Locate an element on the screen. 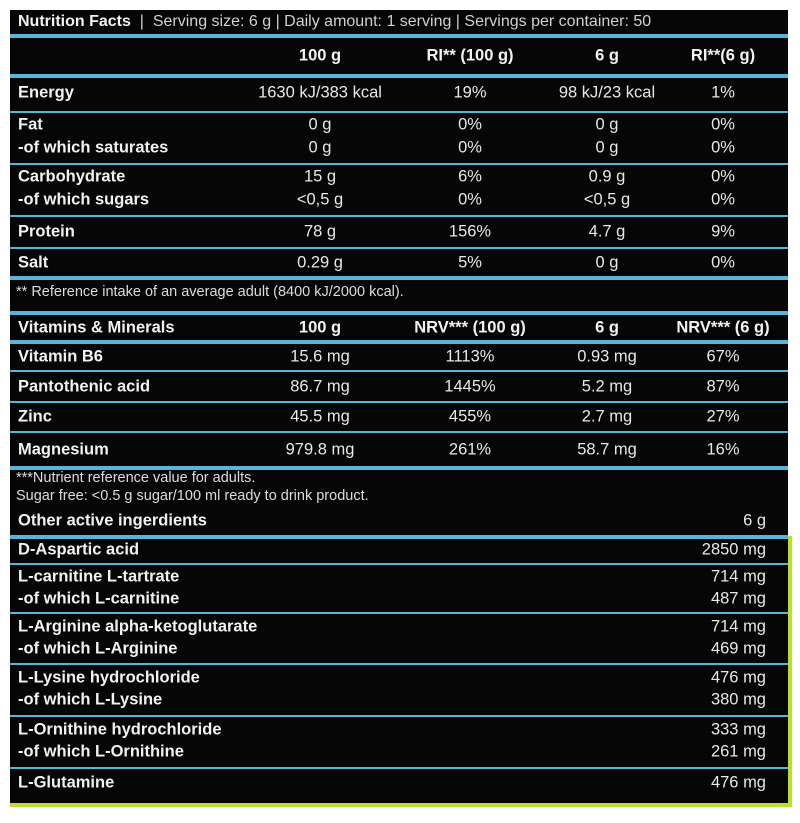  row-label: Vitamin B6 is located at coordinates (60, 356).